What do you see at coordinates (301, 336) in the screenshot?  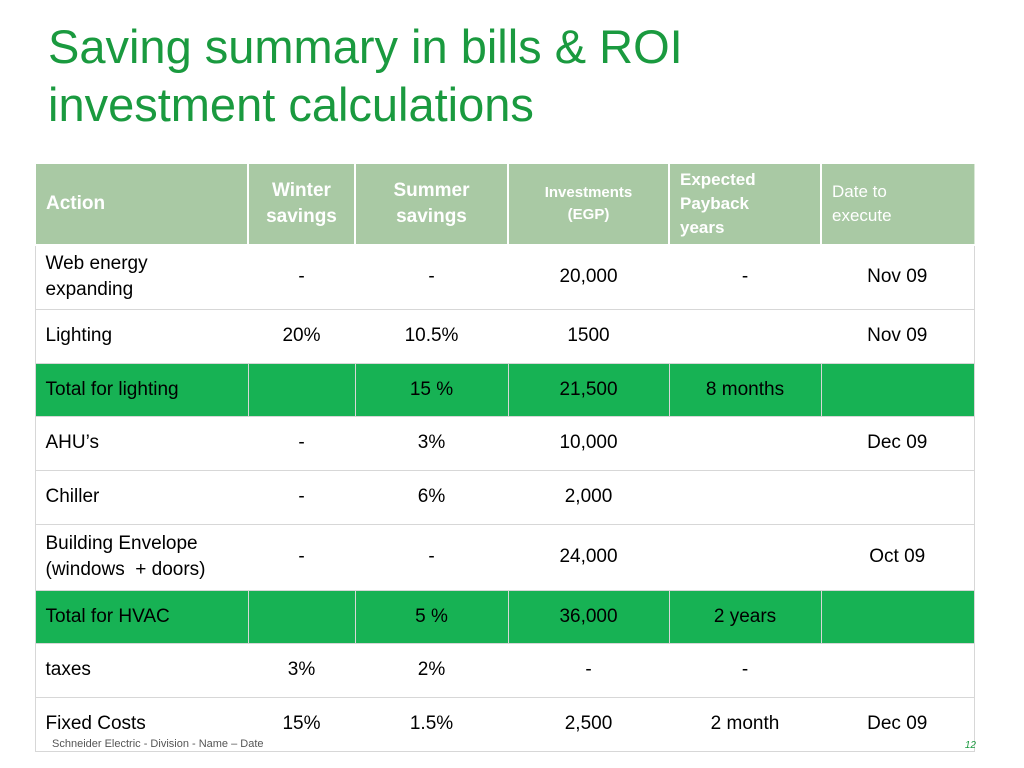 I see `cell-winter: 20%` at bounding box center [301, 336].